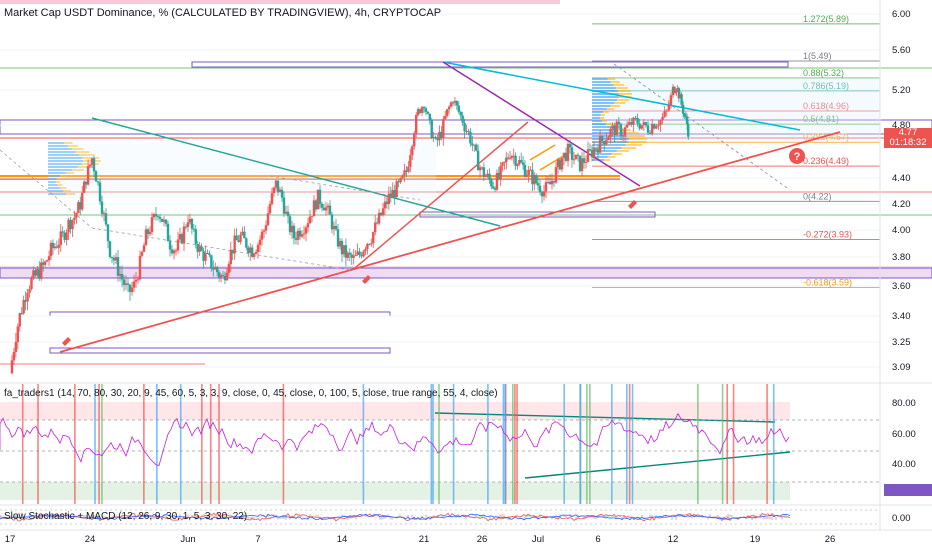 This screenshot has height=550, width=932. I want to click on y-axis-tick: 3.40, so click(901, 316).